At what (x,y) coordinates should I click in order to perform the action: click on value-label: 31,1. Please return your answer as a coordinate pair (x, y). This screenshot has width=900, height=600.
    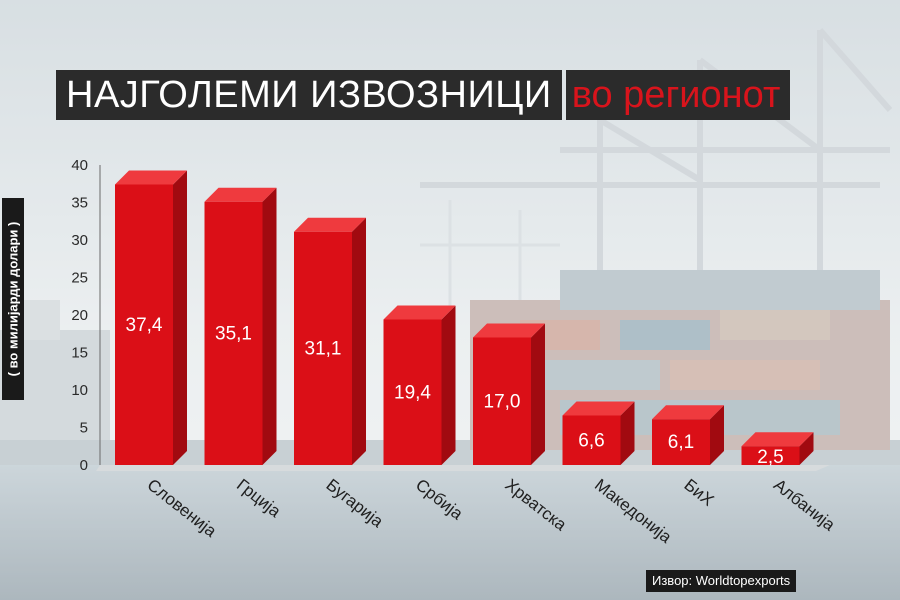
    Looking at the image, I should click on (323, 348).